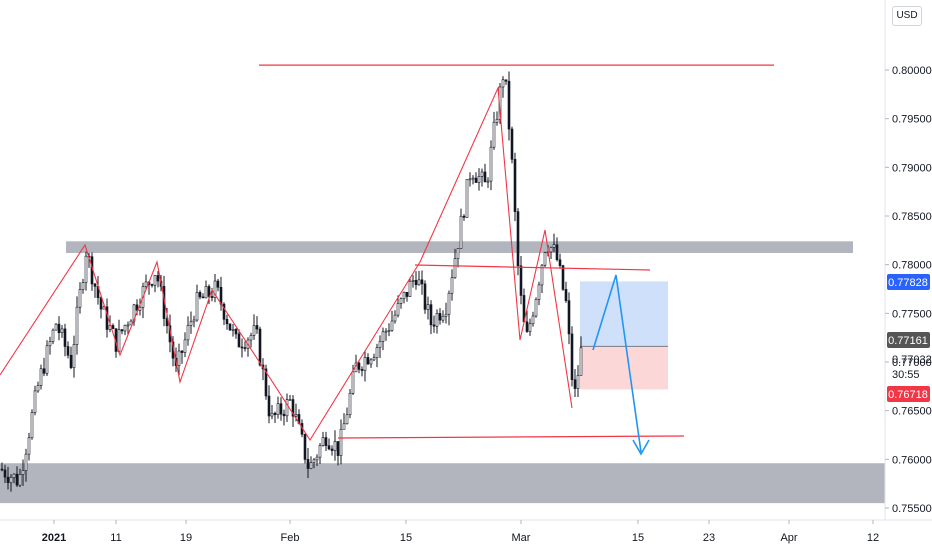  Describe the element at coordinates (912, 363) in the screenshot. I see `price-tick-label: 0.77000` at that location.